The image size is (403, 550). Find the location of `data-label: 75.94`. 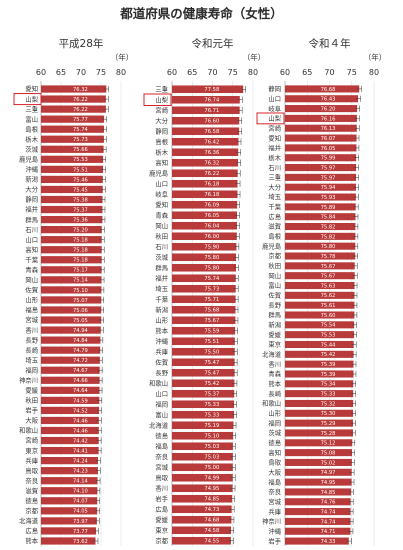

data-label: 75.94 is located at coordinates (329, 188).